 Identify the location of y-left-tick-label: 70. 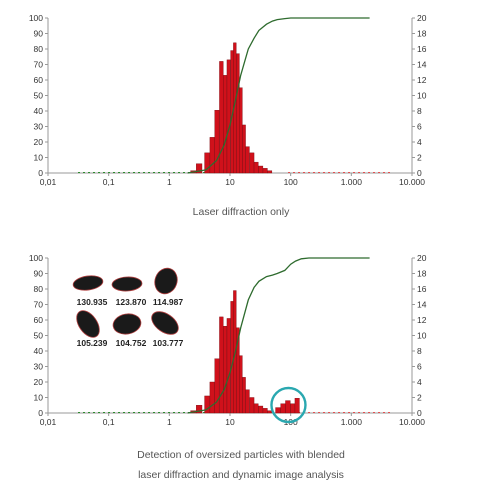
(39, 65).